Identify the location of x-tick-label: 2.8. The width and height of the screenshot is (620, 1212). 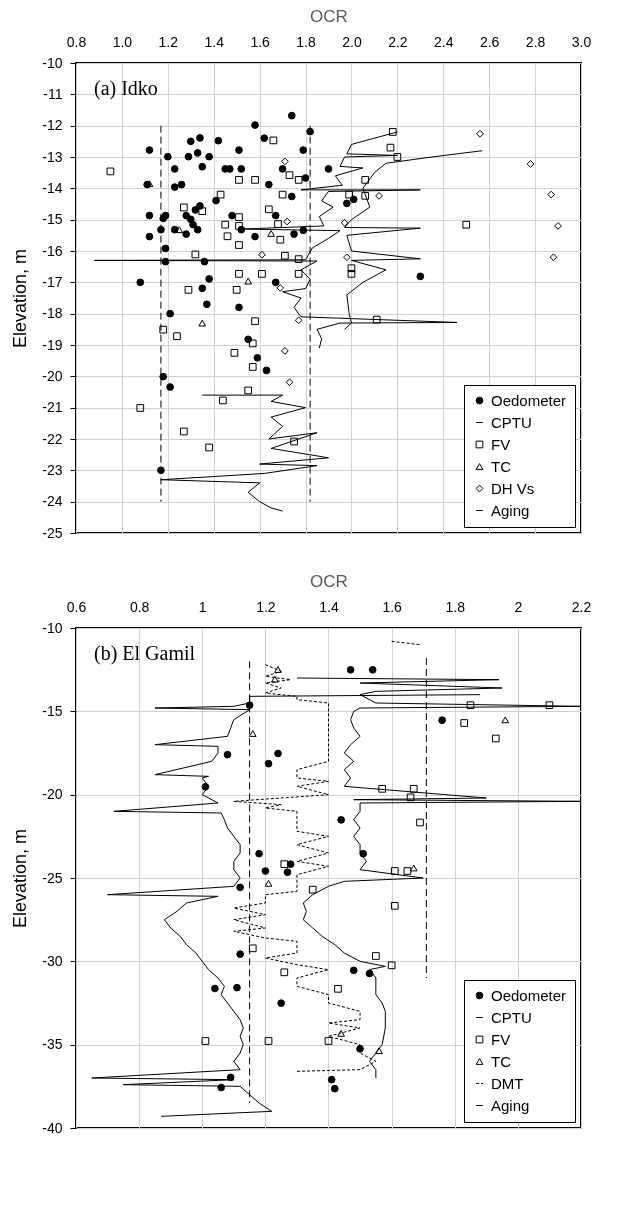
(535, 41).